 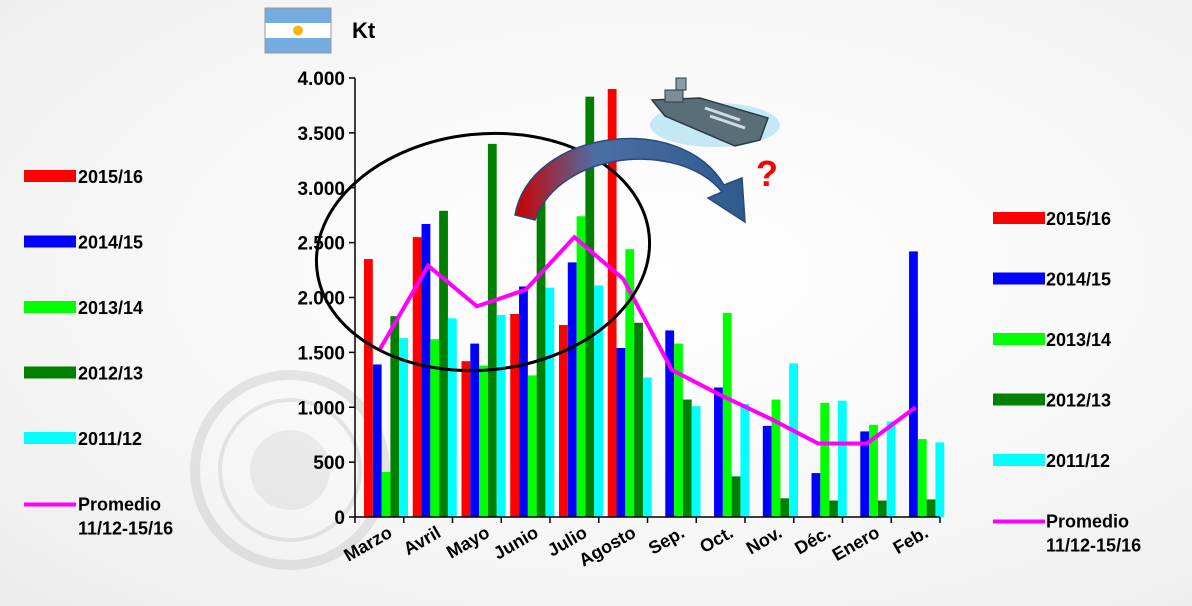 What do you see at coordinates (339, 518) in the screenshot?
I see `y-tick-label: 0` at bounding box center [339, 518].